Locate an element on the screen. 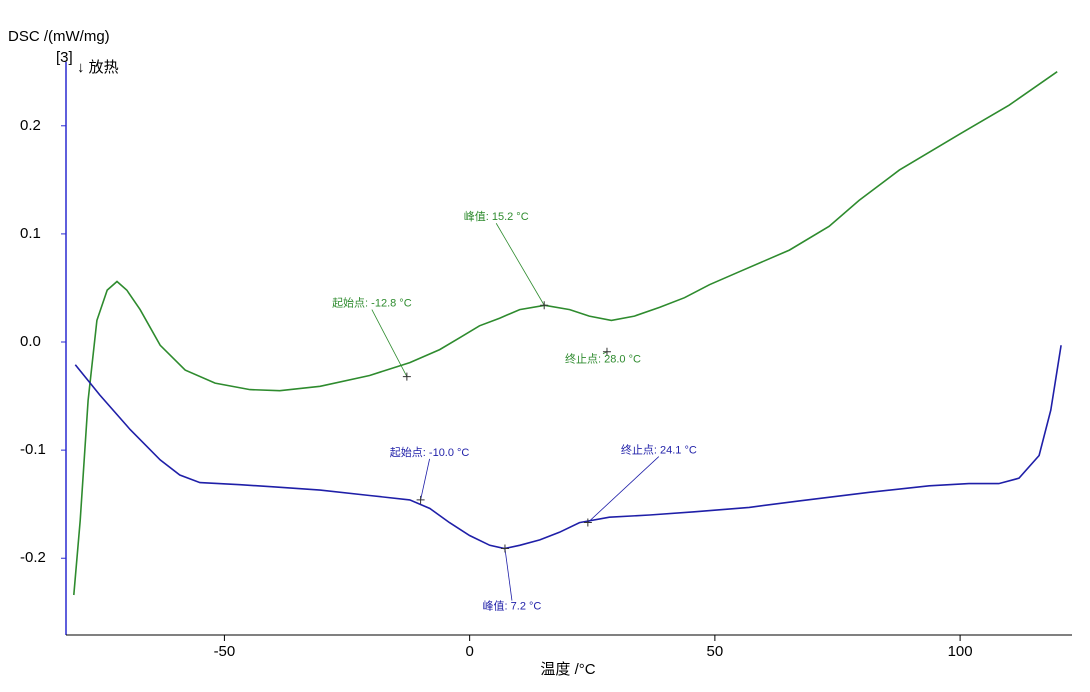 The width and height of the screenshot is (1090, 692). y-tick-label: 0.0 is located at coordinates (30, 341).